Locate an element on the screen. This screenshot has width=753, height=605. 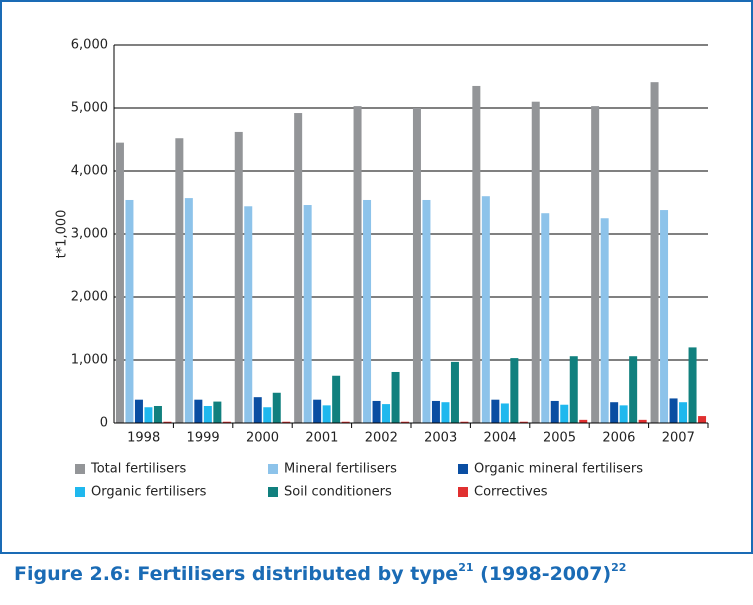
x-tick-label: 2002 is located at coordinates (381, 438).